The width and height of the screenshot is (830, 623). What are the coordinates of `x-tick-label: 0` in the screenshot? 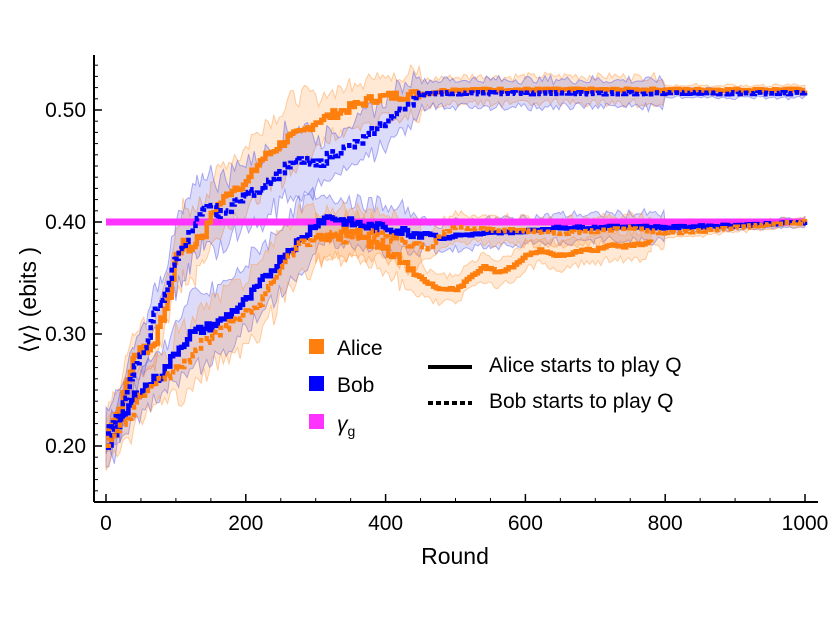 It's located at (106, 523).